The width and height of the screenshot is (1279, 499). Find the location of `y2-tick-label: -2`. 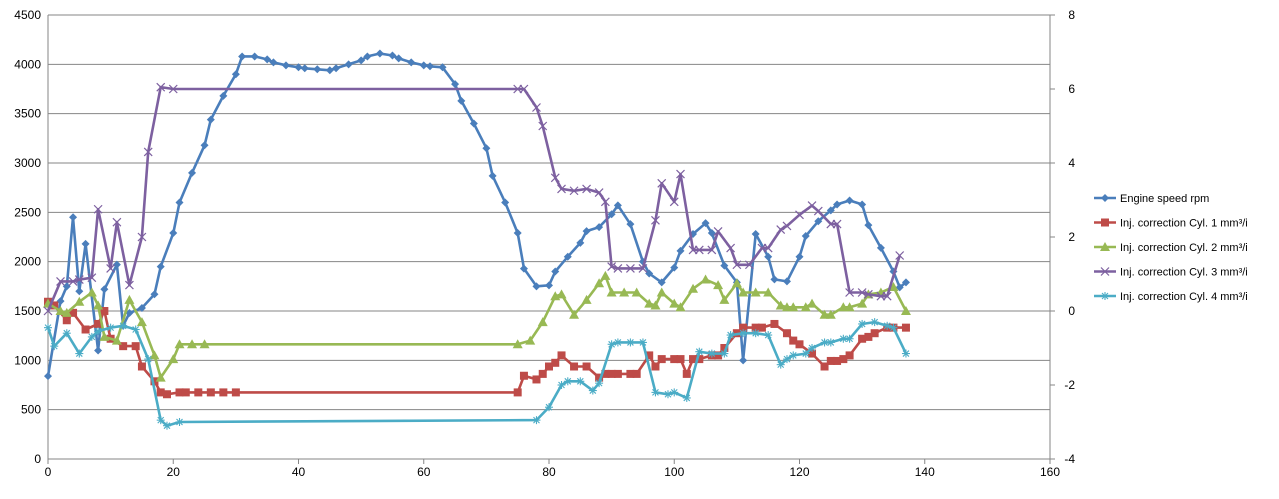

y2-tick-label: -2 is located at coordinates (1069, 385).